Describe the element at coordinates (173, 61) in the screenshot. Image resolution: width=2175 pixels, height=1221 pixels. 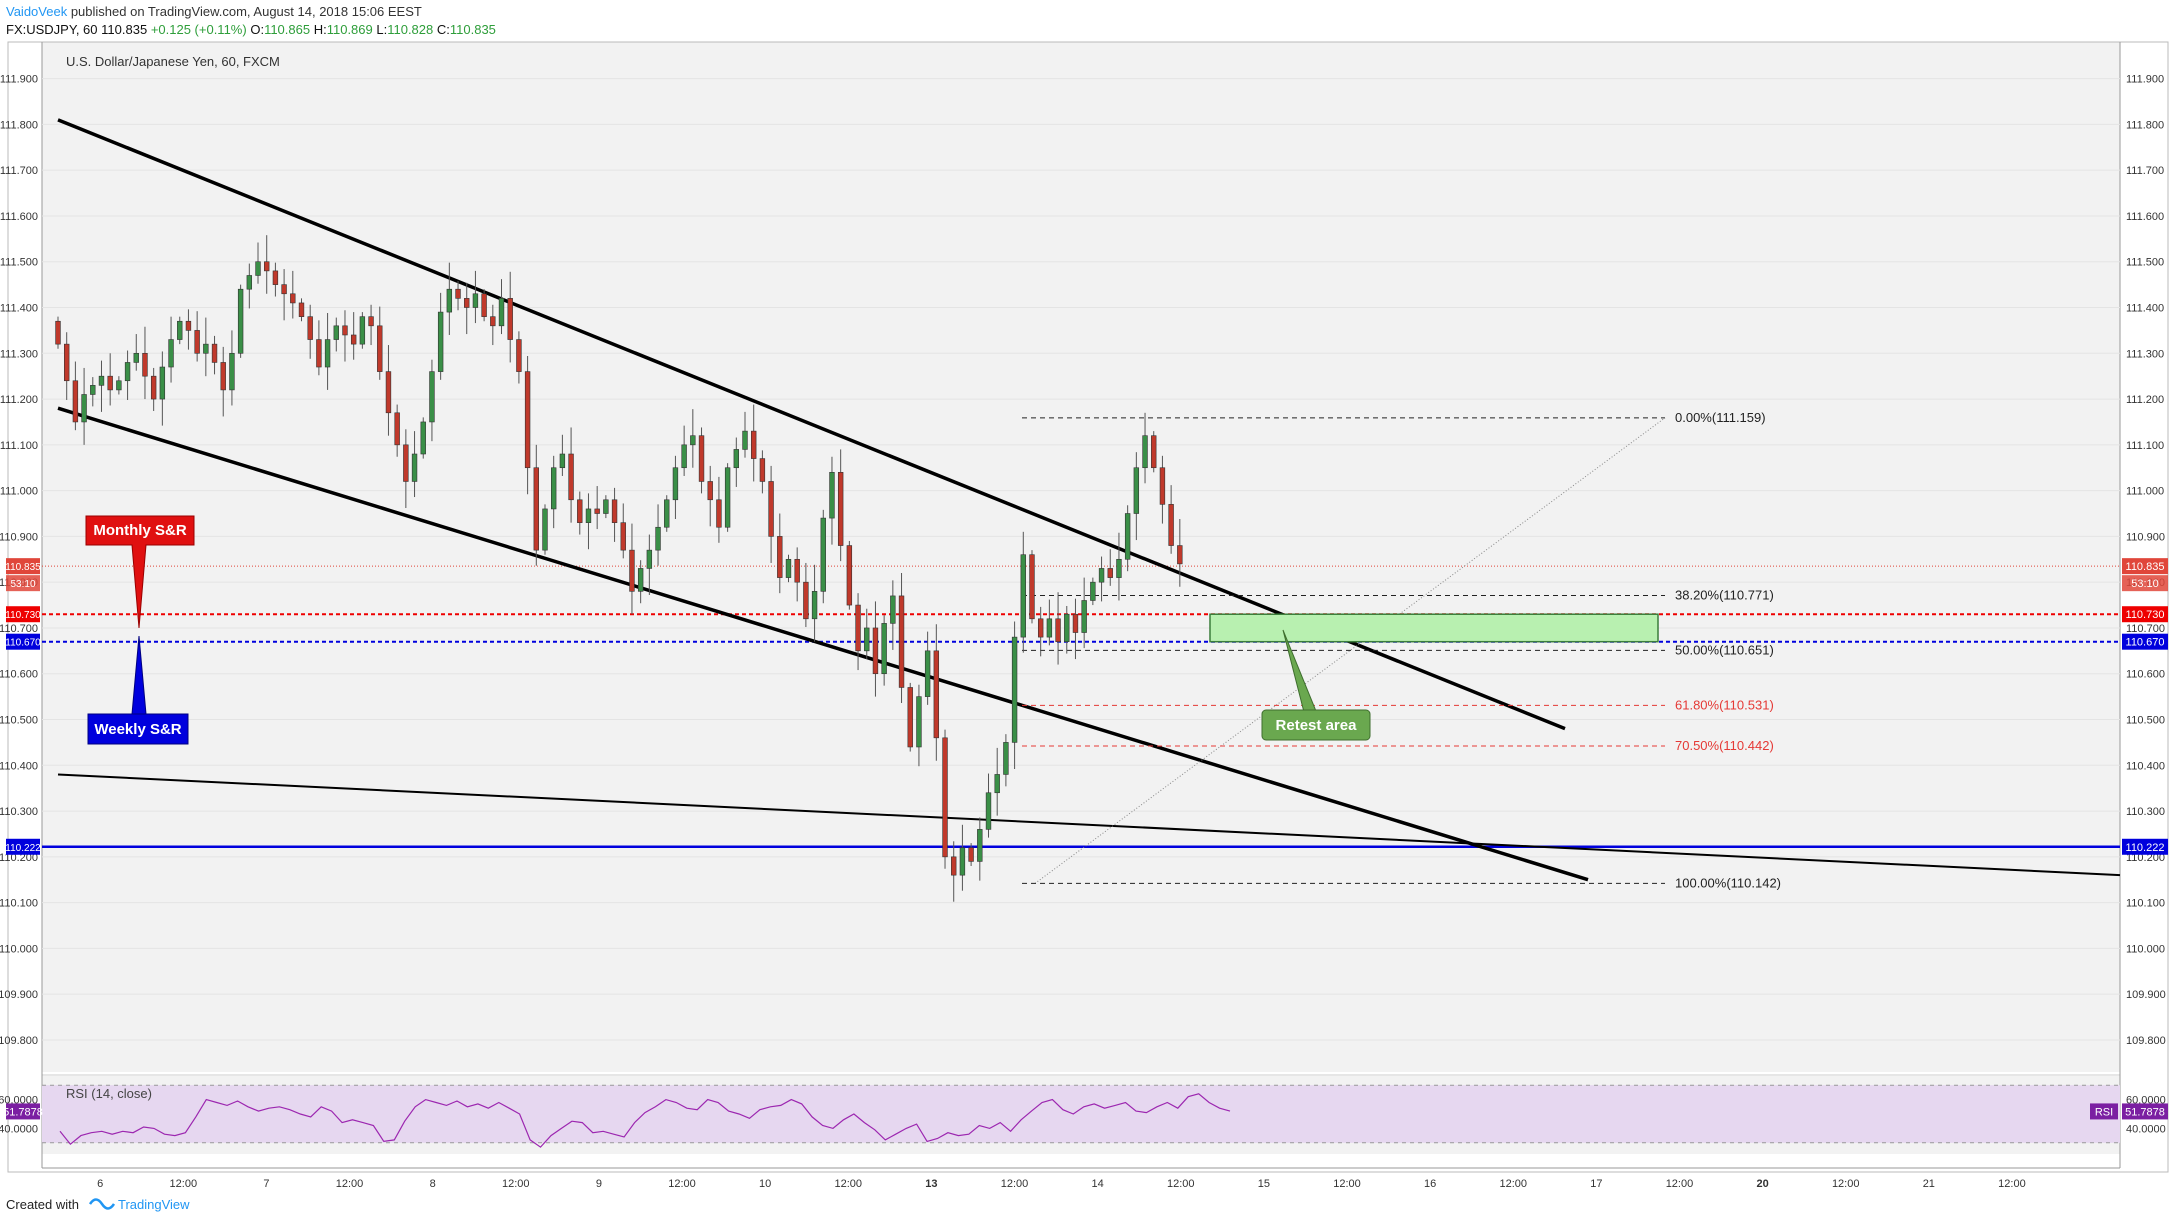
I see `chart-title: U.S. Dollar/Japanese Yen, 60, FXCM` at that location.